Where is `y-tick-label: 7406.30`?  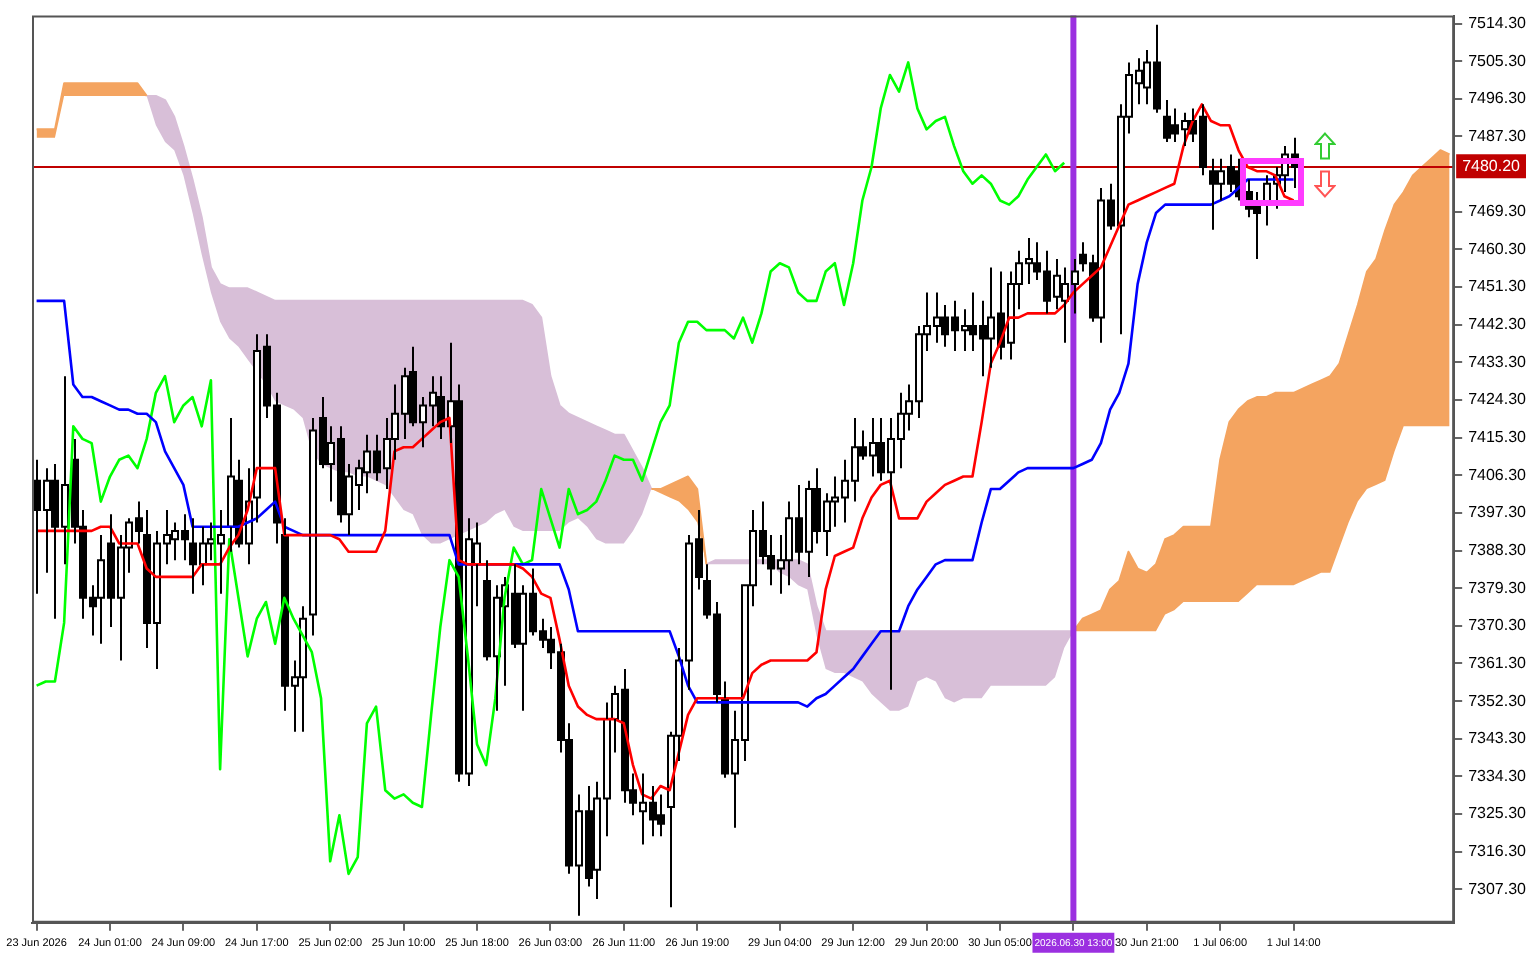 y-tick-label: 7406.30 is located at coordinates (1498, 474).